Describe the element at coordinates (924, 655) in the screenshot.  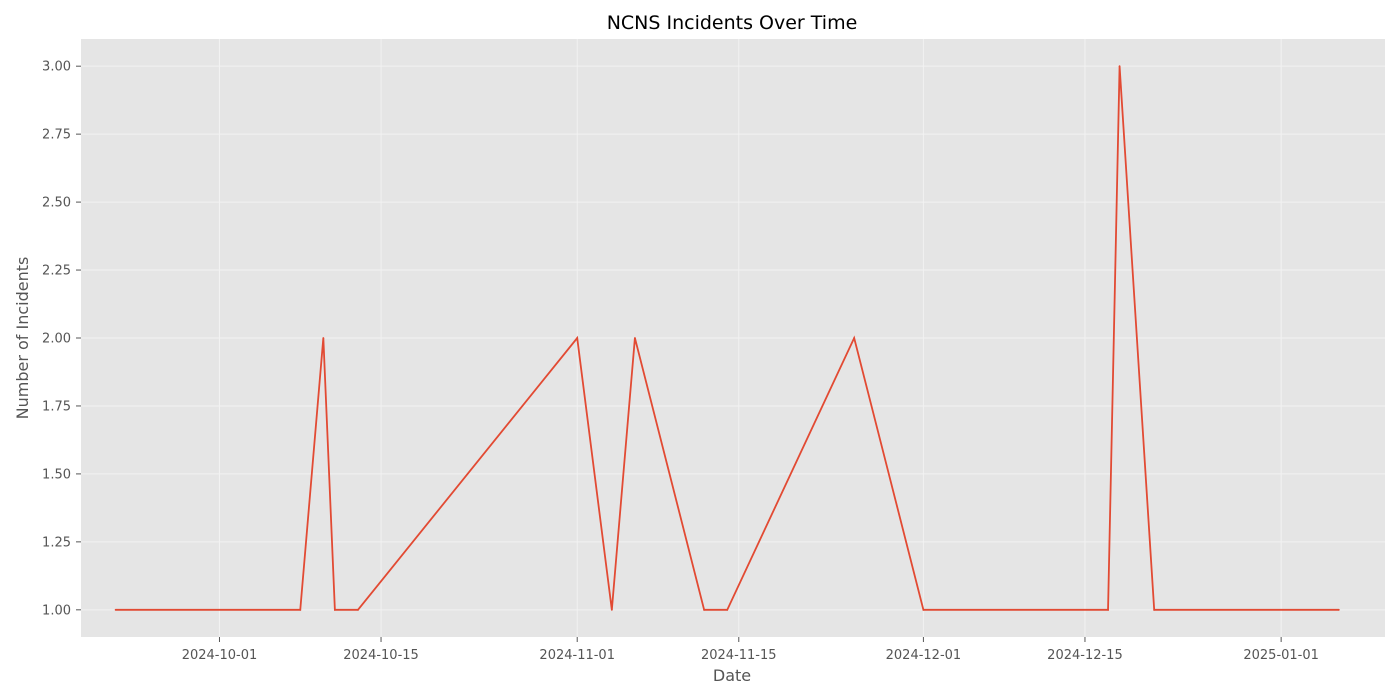
I see `x-tick-label: 2024-12-01` at that location.